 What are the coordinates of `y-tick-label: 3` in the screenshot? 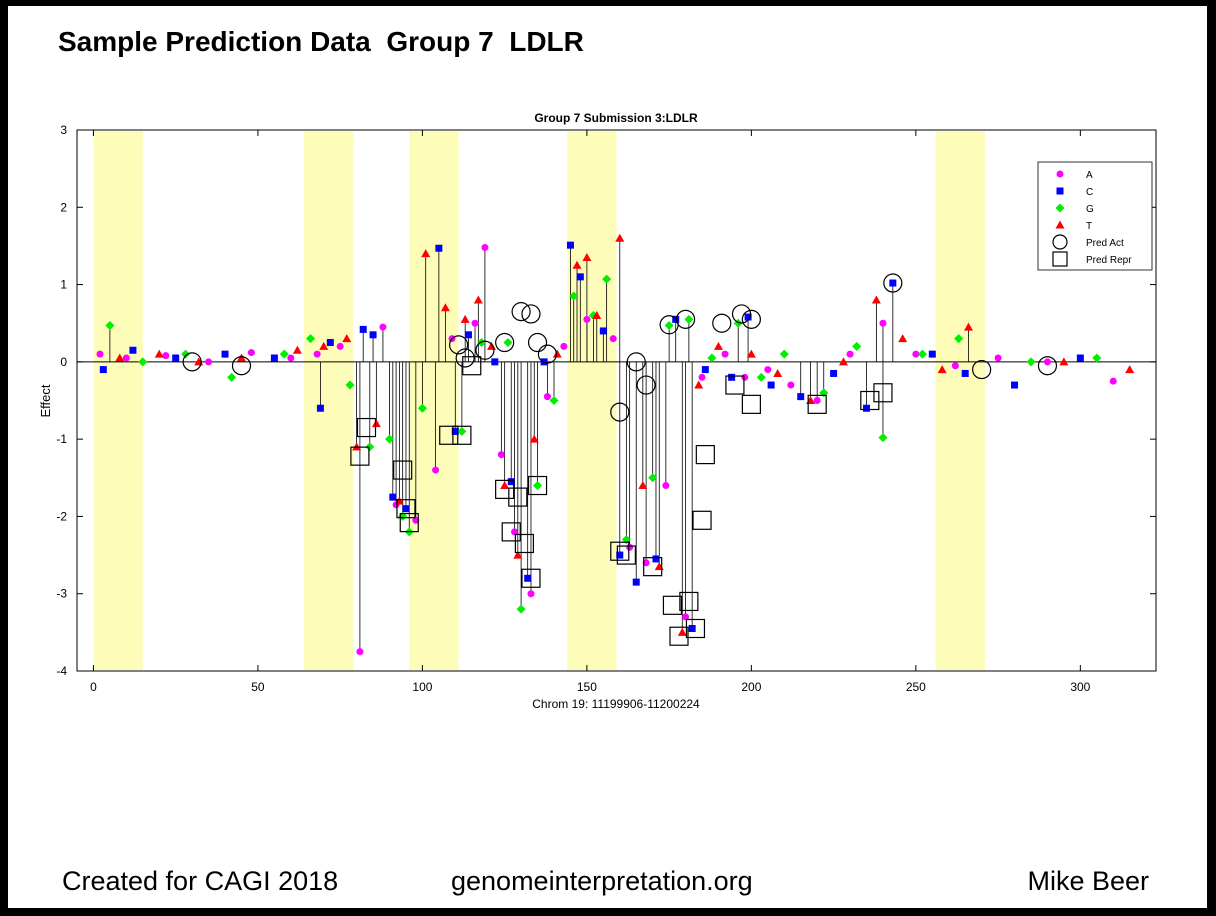 It's located at (63, 130).